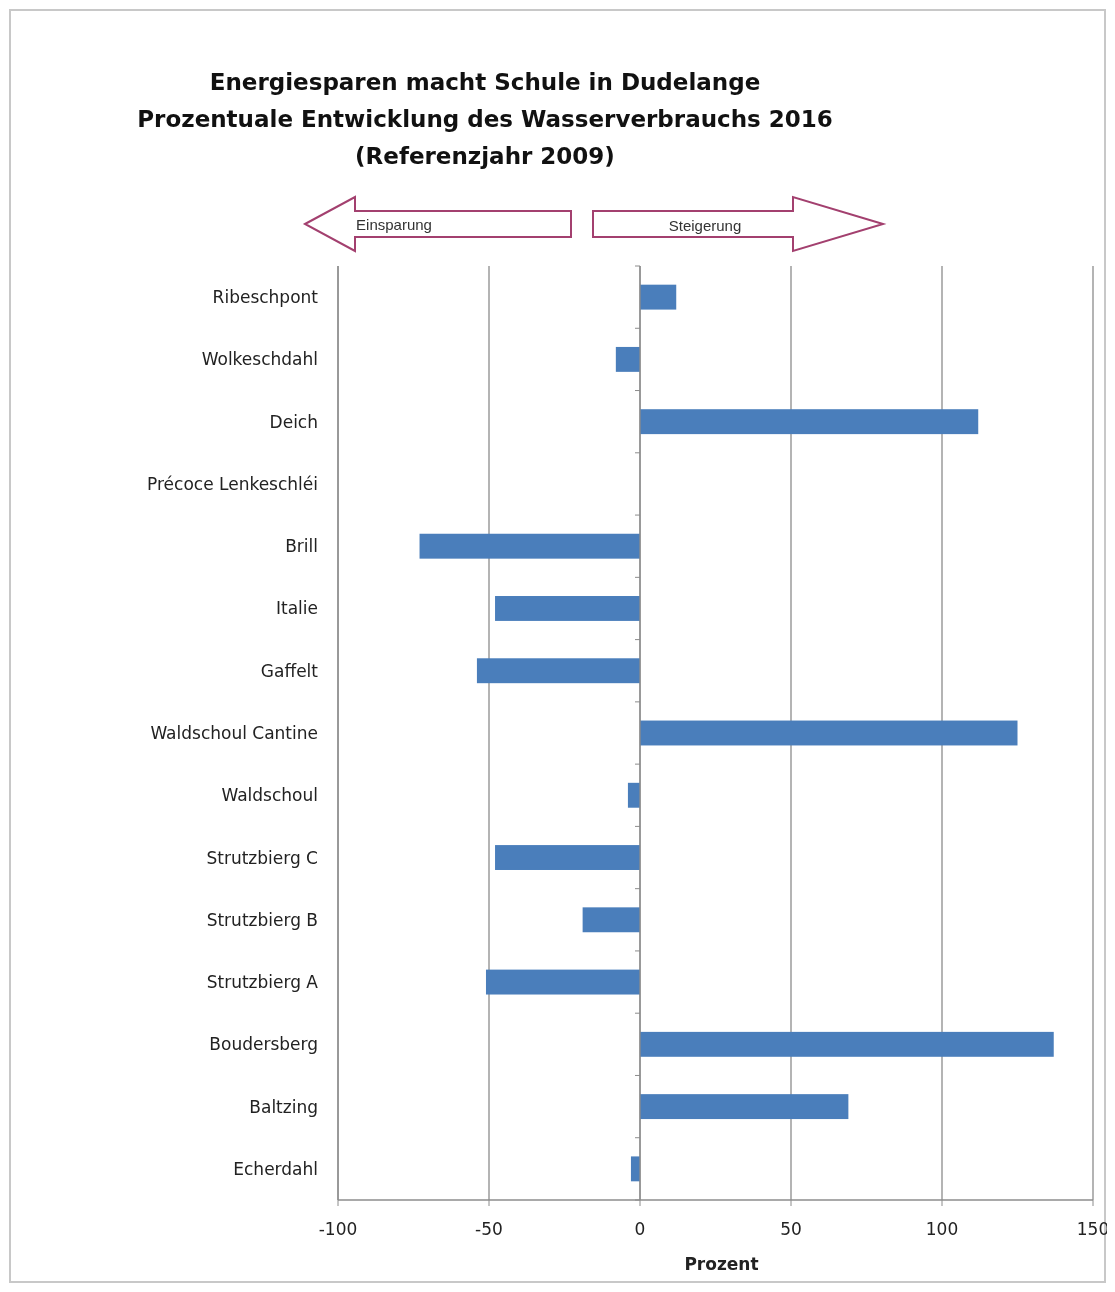 This screenshot has height=1292, width=1115. I want to click on y-tick-label: Gaffelt, so click(289, 670).